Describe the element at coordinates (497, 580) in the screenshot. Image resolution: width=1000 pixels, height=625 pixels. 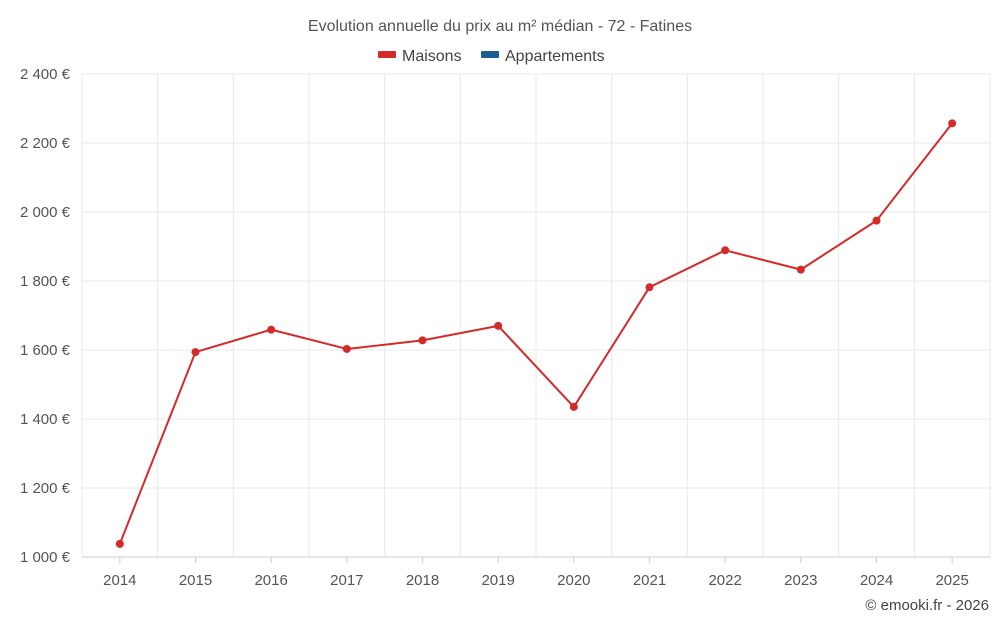
I see `x-tick-label: 2019` at that location.